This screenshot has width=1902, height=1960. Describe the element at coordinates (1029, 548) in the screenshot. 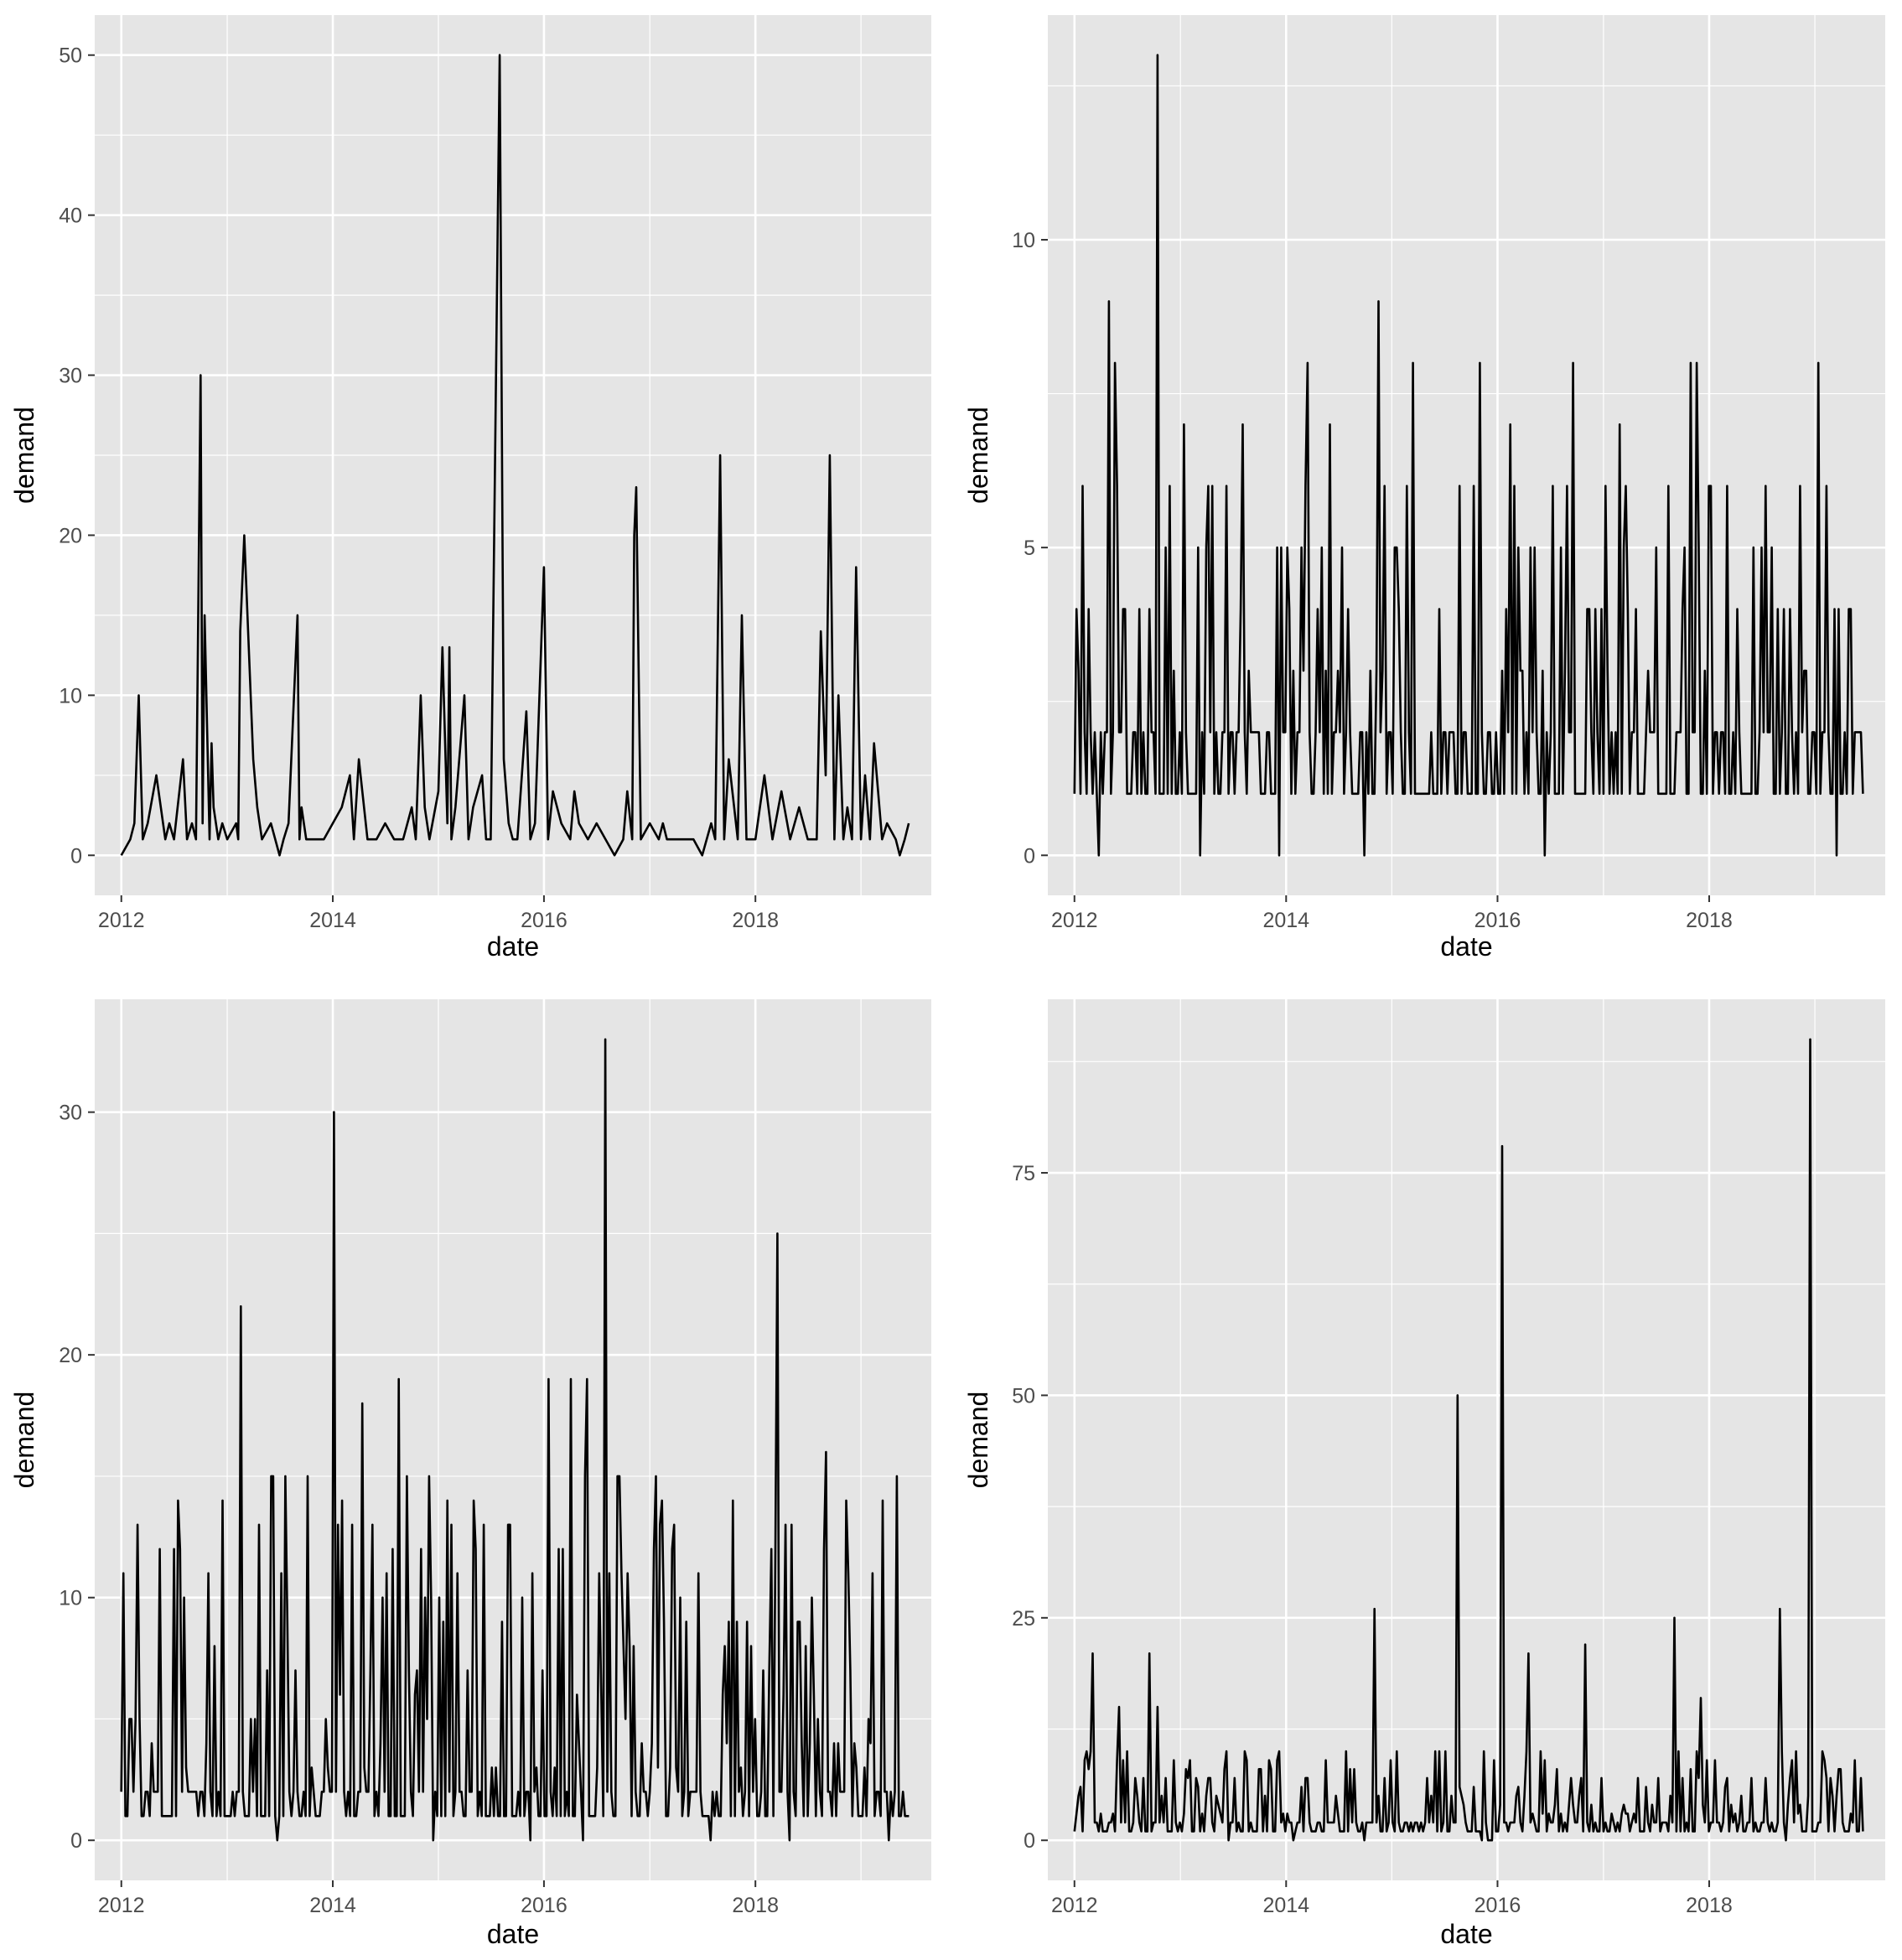

I see `y-tick-label: 5` at that location.